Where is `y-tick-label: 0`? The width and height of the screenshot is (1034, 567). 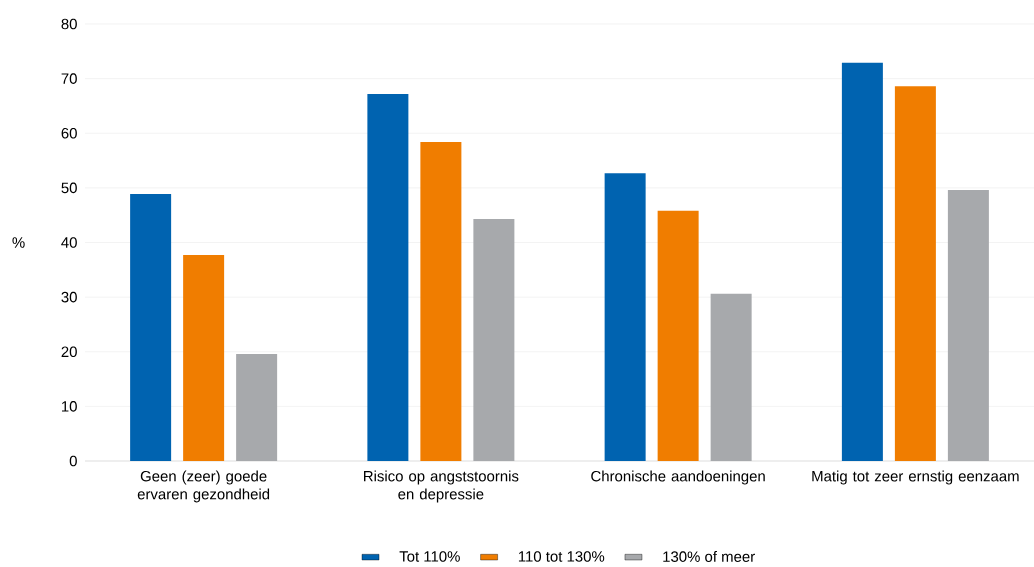 y-tick-label: 0 is located at coordinates (73, 461).